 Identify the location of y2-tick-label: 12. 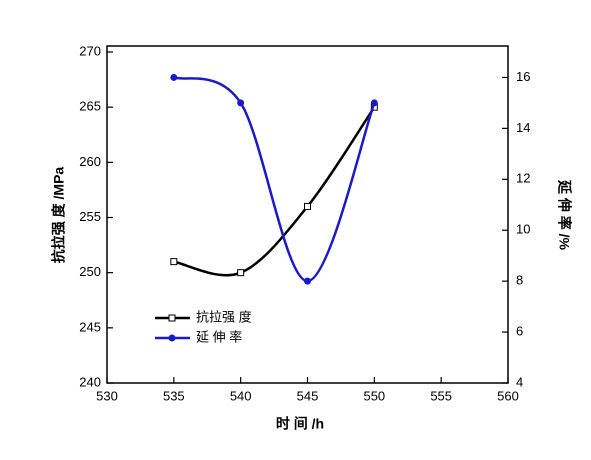
(523, 178).